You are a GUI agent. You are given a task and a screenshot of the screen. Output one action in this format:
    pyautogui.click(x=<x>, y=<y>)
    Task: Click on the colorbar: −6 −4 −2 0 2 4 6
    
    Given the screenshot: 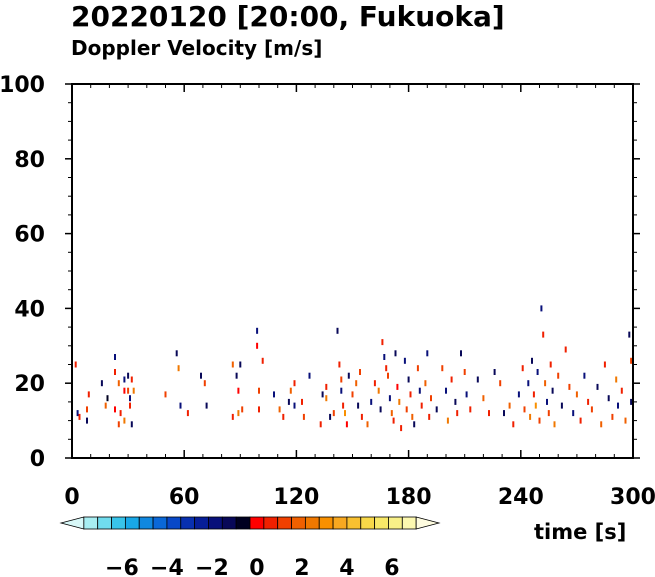 What is the action you would take?
    pyautogui.click(x=250, y=546)
    